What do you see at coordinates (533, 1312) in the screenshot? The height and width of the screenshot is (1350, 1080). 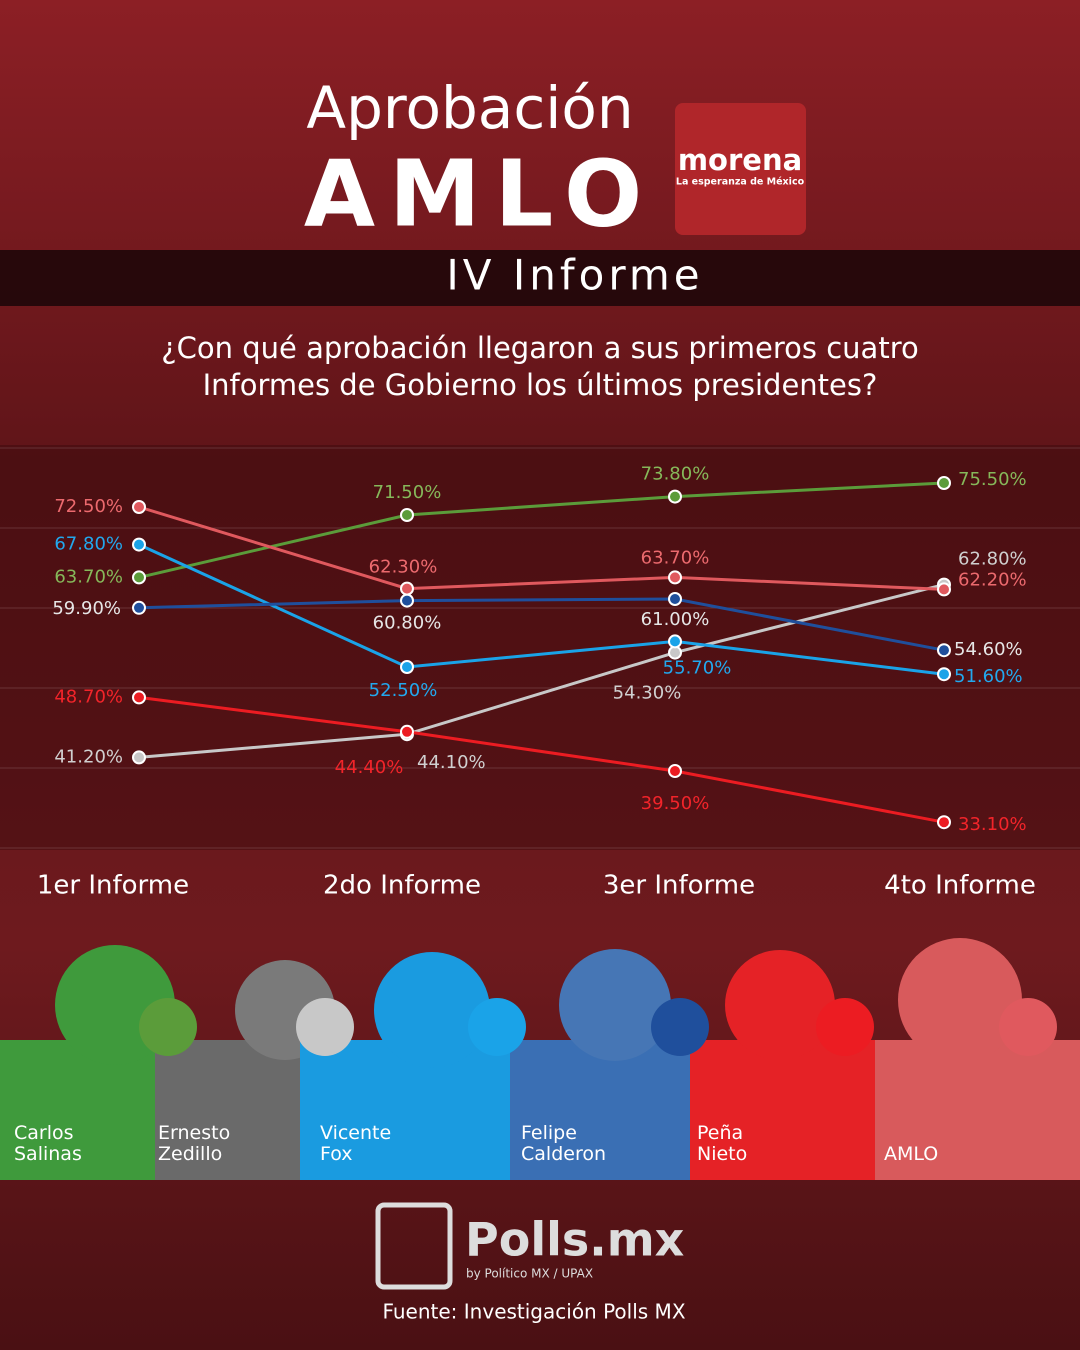 I see `source: Fuente: Investigación Polls MX` at bounding box center [533, 1312].